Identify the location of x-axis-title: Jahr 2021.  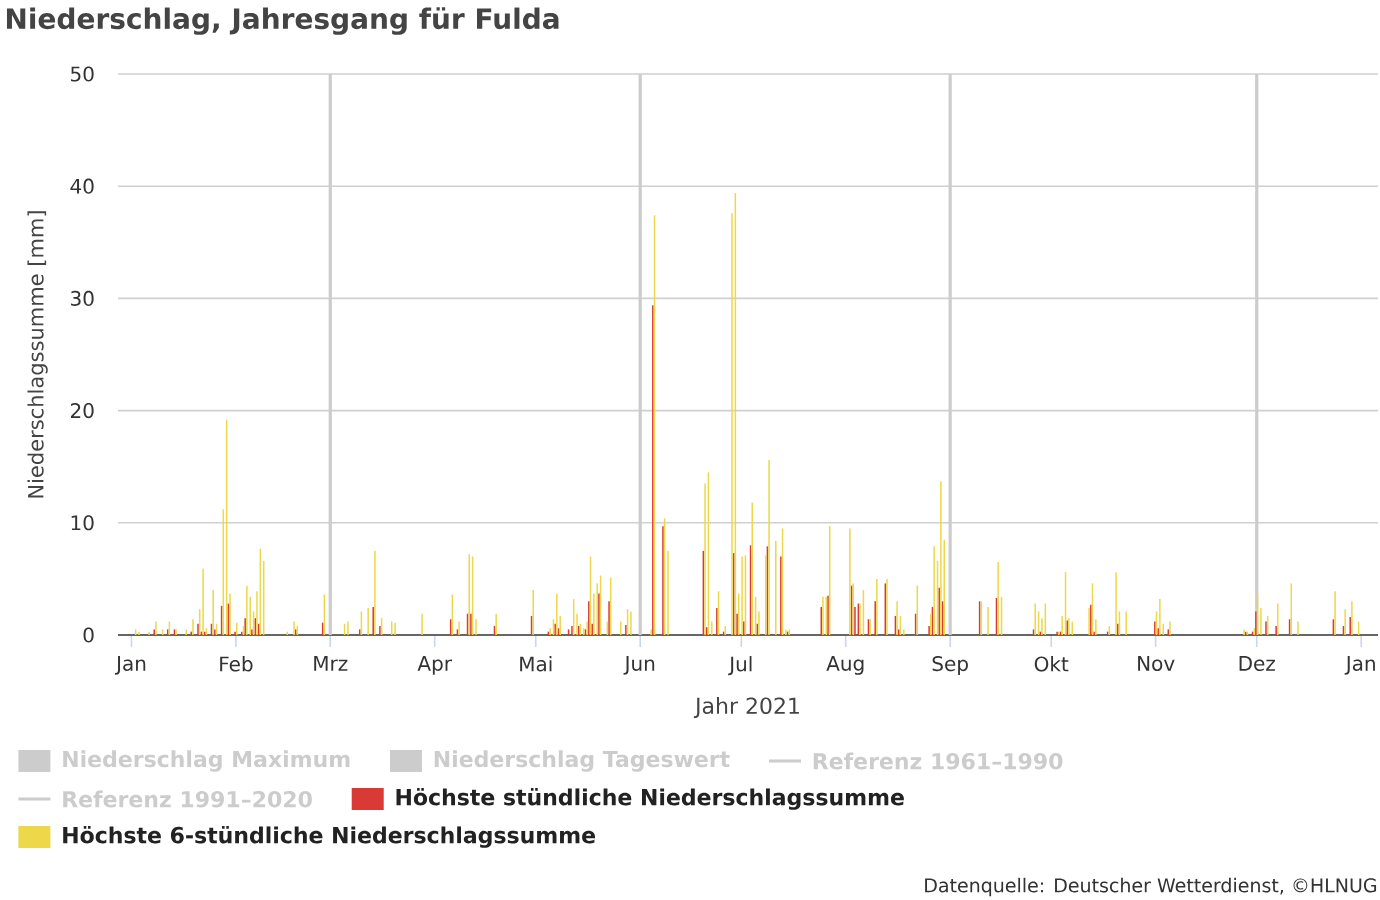
(746, 707).